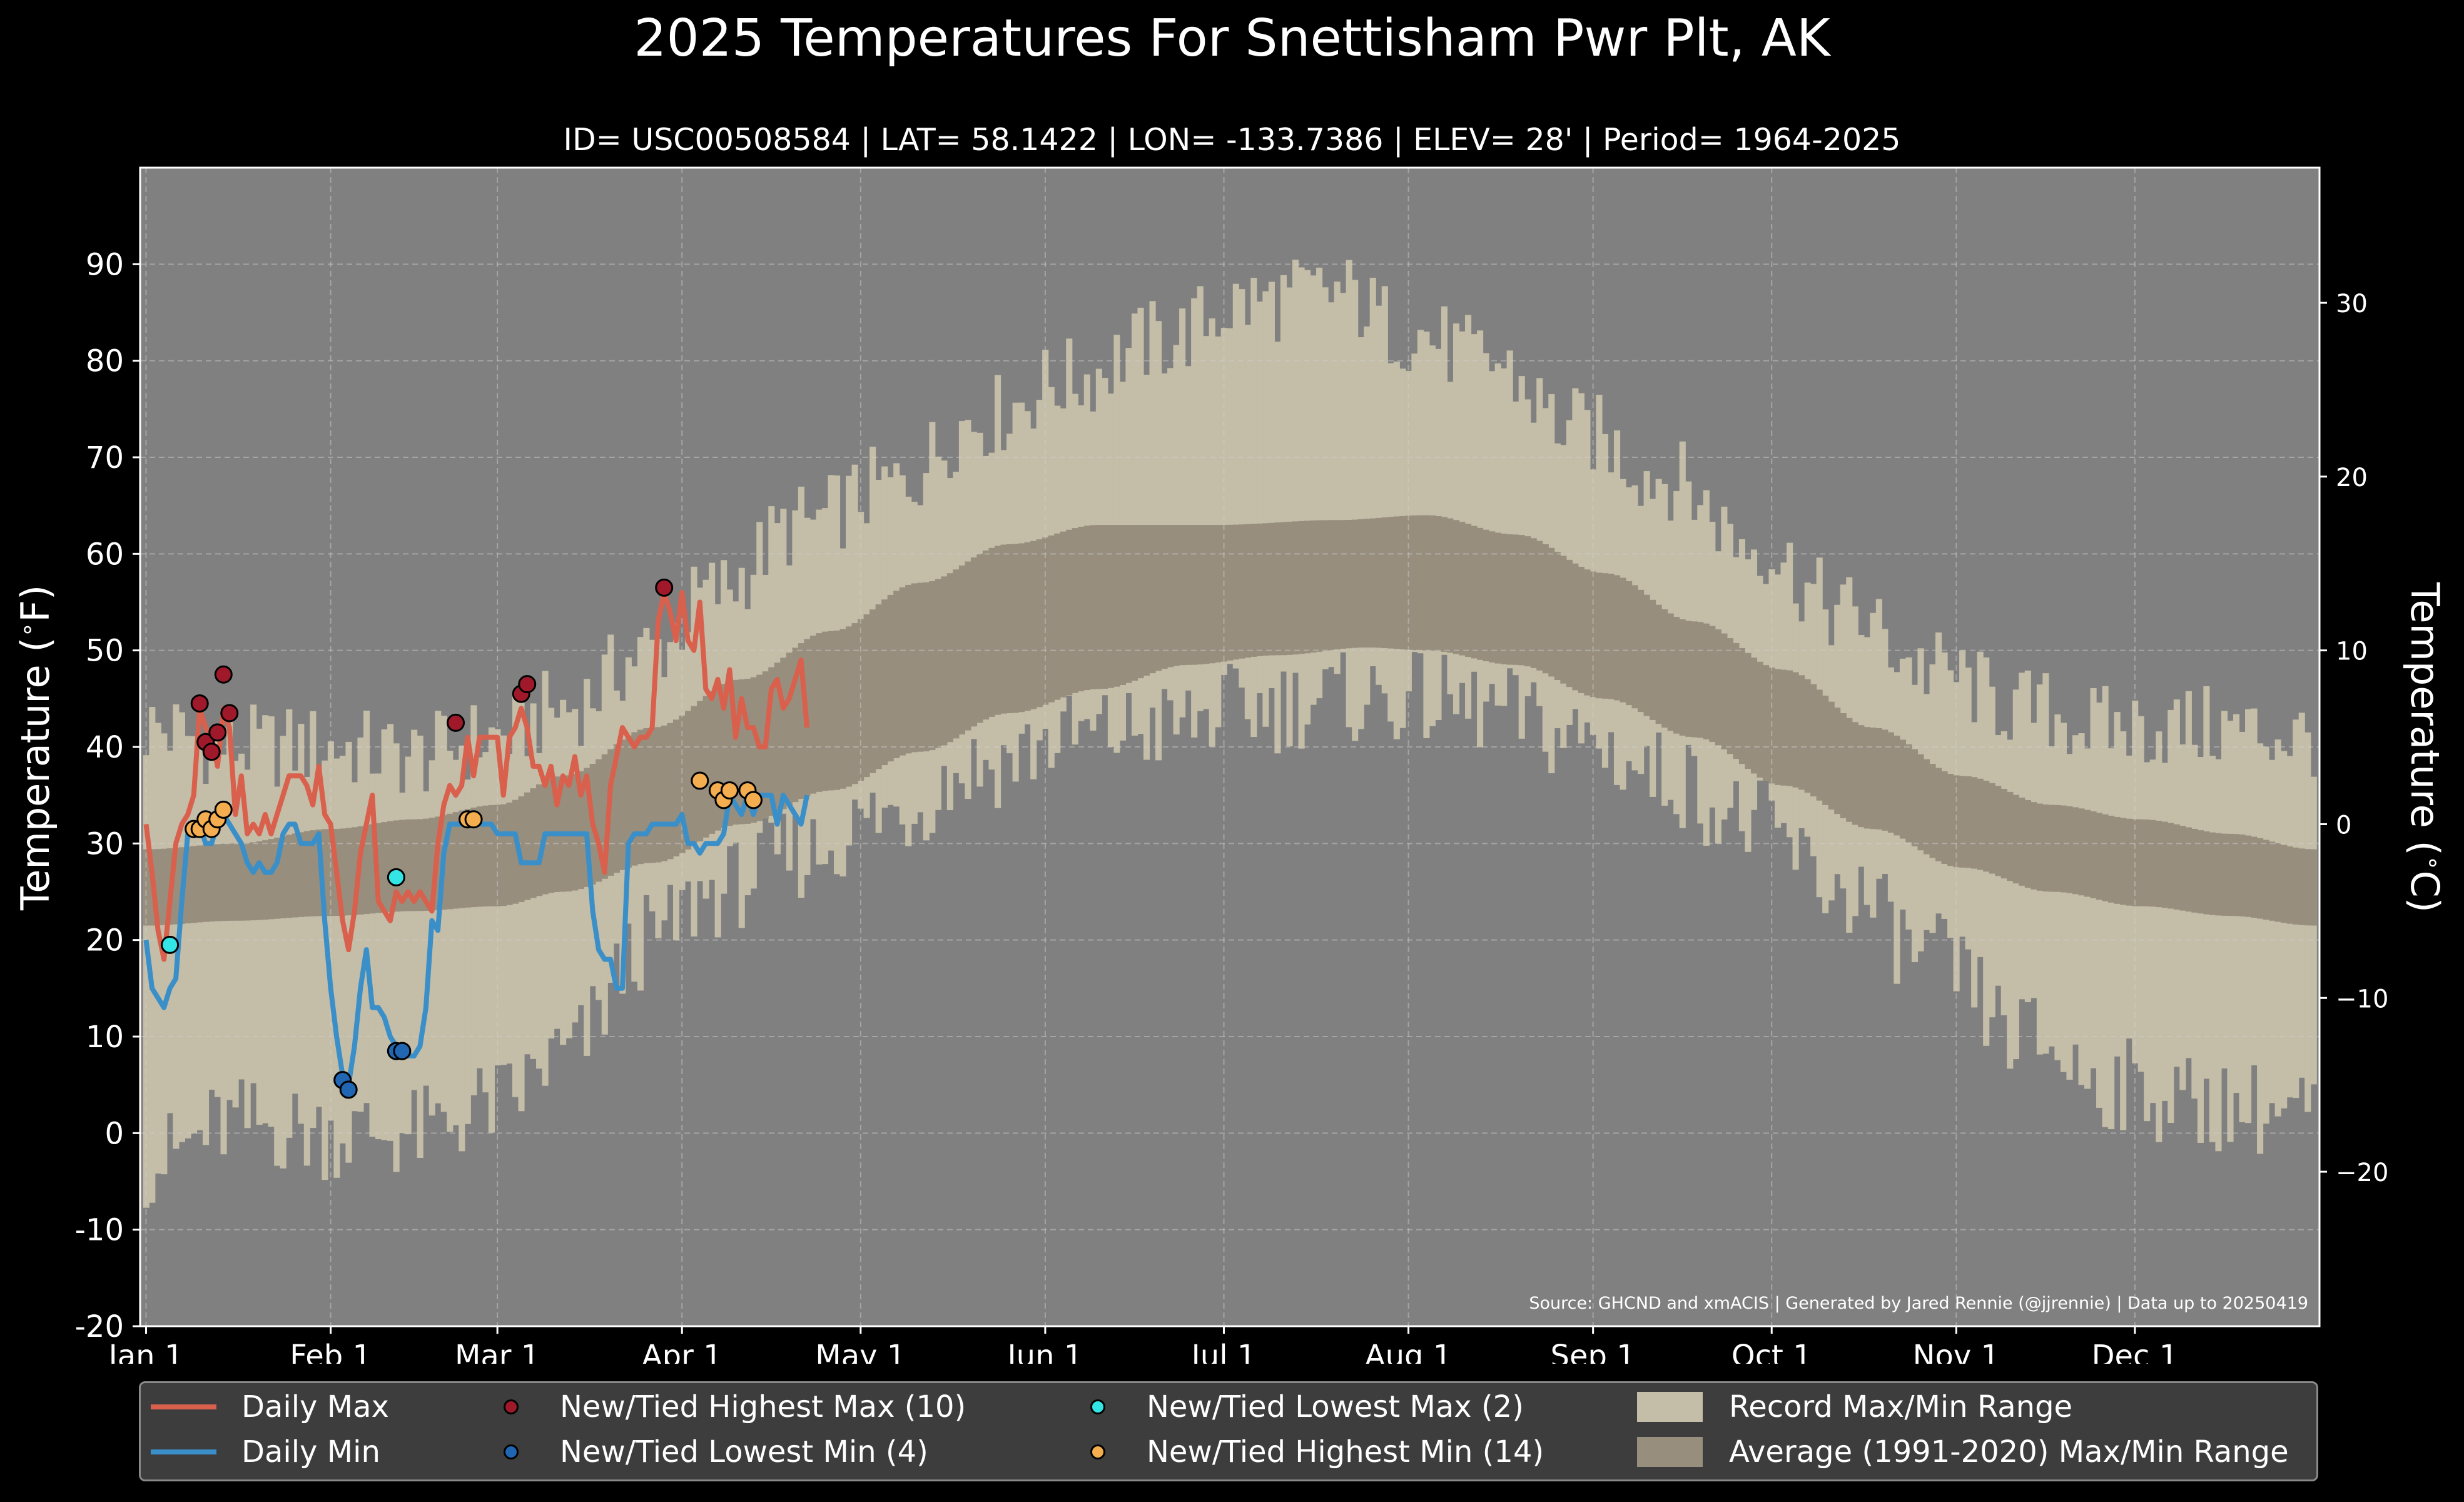  What do you see at coordinates (1670, 1452) in the screenshot?
I see `average-range-swatch` at bounding box center [1670, 1452].